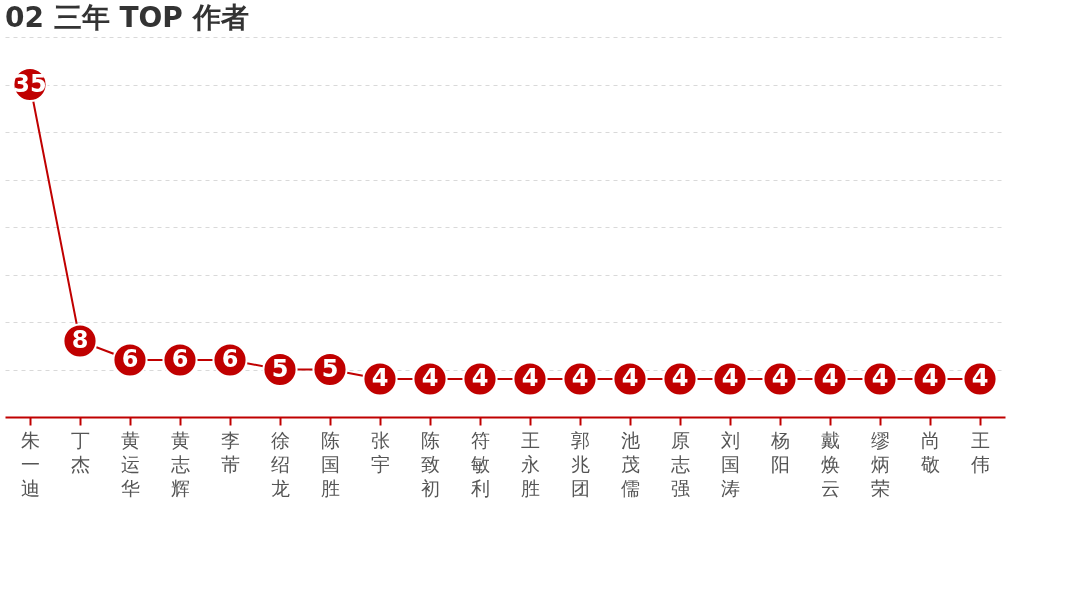 The image size is (1080, 608). What do you see at coordinates (30, 463) in the screenshot?
I see `x-tick-label: 朱一迪` at bounding box center [30, 463].